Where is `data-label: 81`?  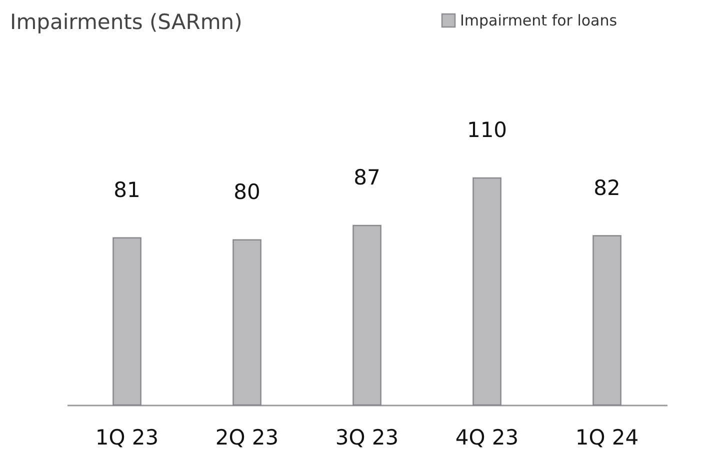
data-label: 81 is located at coordinates (127, 190).